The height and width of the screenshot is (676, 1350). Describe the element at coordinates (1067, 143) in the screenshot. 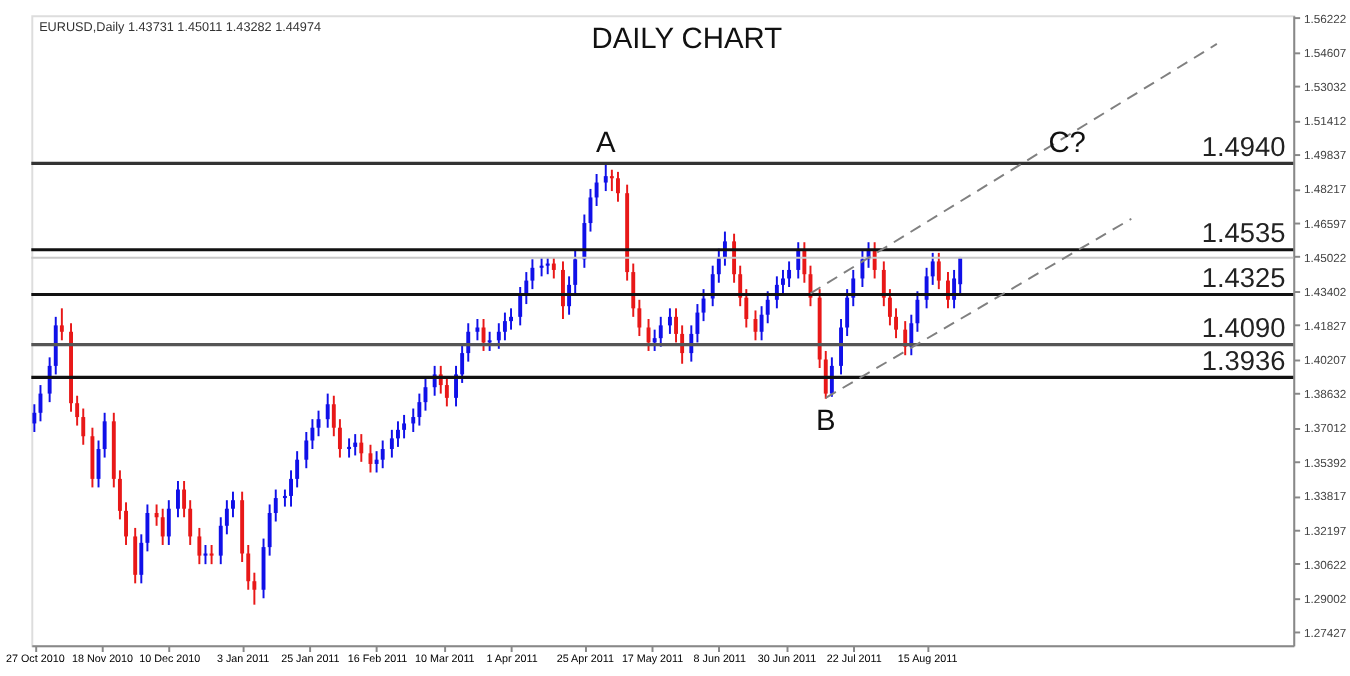

I see `annotation: C?` at that location.